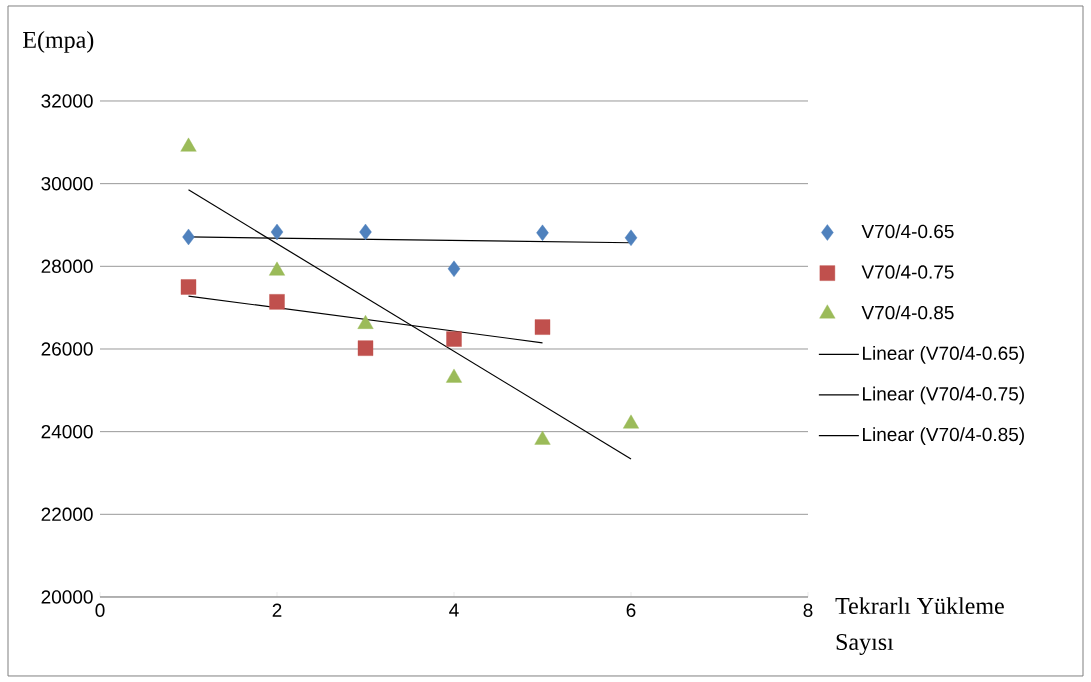  Describe the element at coordinates (67, 266) in the screenshot. I see `y-tick-label: 28000` at that location.